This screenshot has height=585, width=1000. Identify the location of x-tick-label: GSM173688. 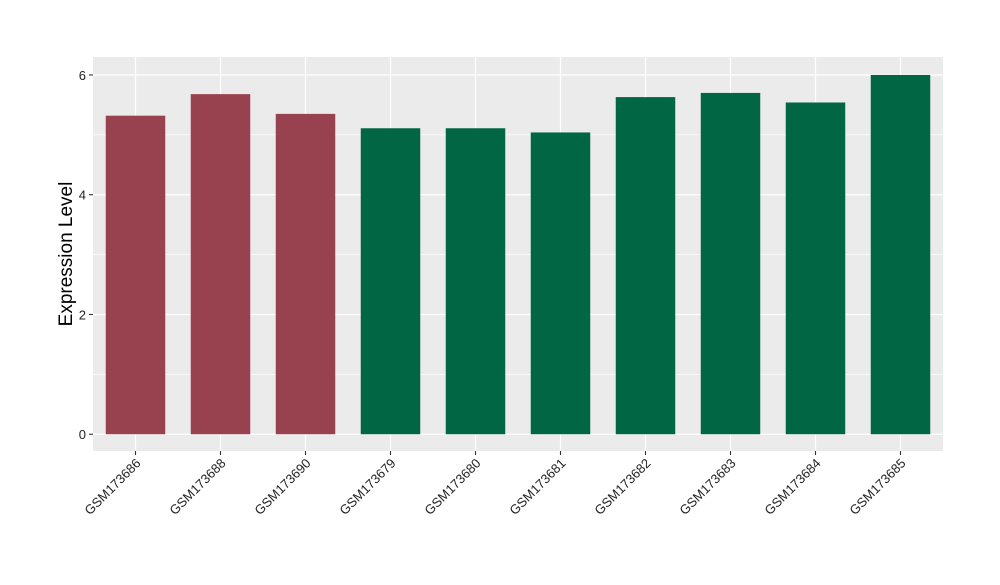
(197, 487).